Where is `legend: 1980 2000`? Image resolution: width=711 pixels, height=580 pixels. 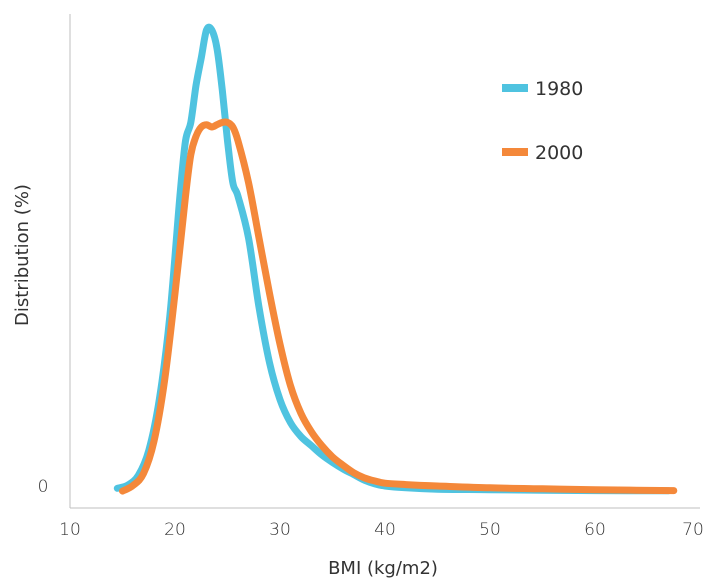
legend: 1980 2000 is located at coordinates (542, 121).